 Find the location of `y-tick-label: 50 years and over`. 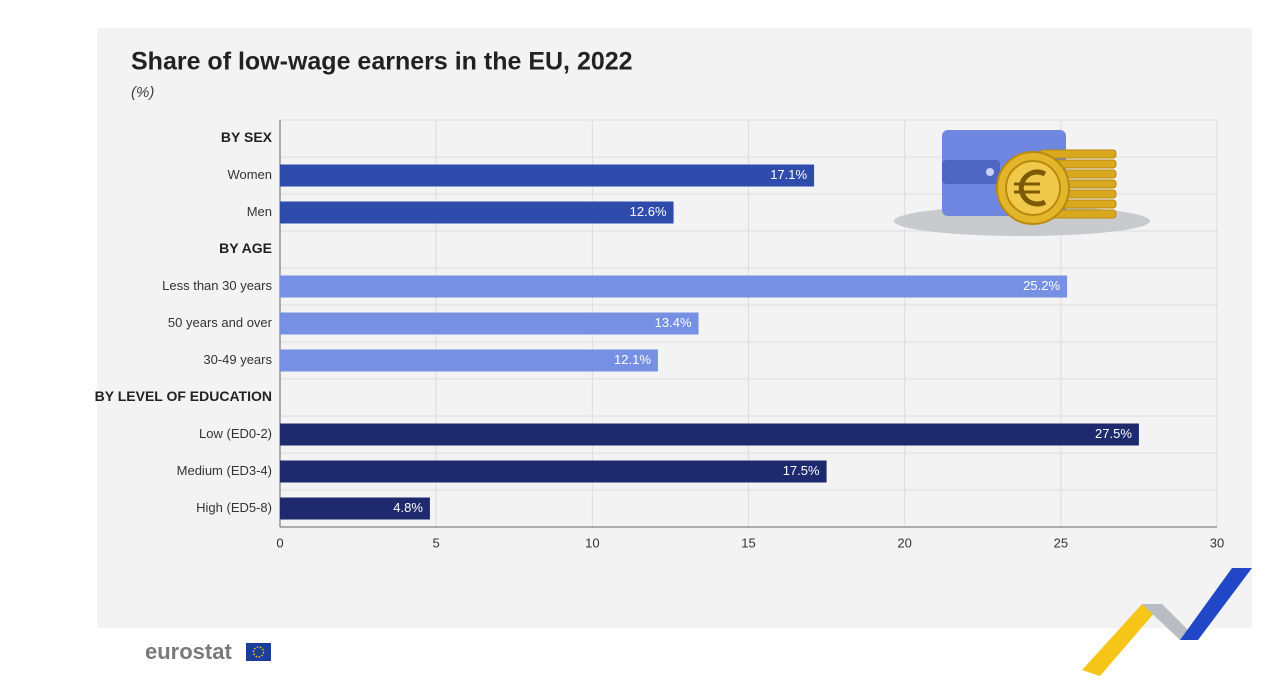

y-tick-label: 50 years and over is located at coordinates (220, 322).